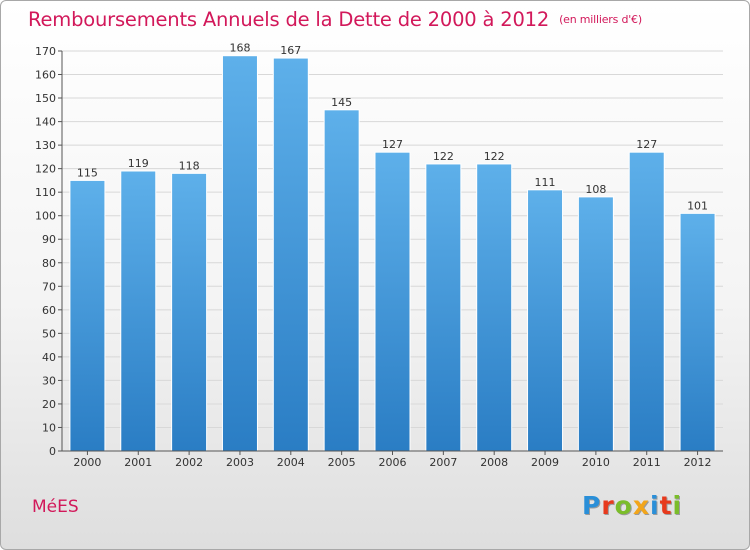  What do you see at coordinates (49, 427) in the screenshot?
I see `y-tick-label: 10` at bounding box center [49, 427].